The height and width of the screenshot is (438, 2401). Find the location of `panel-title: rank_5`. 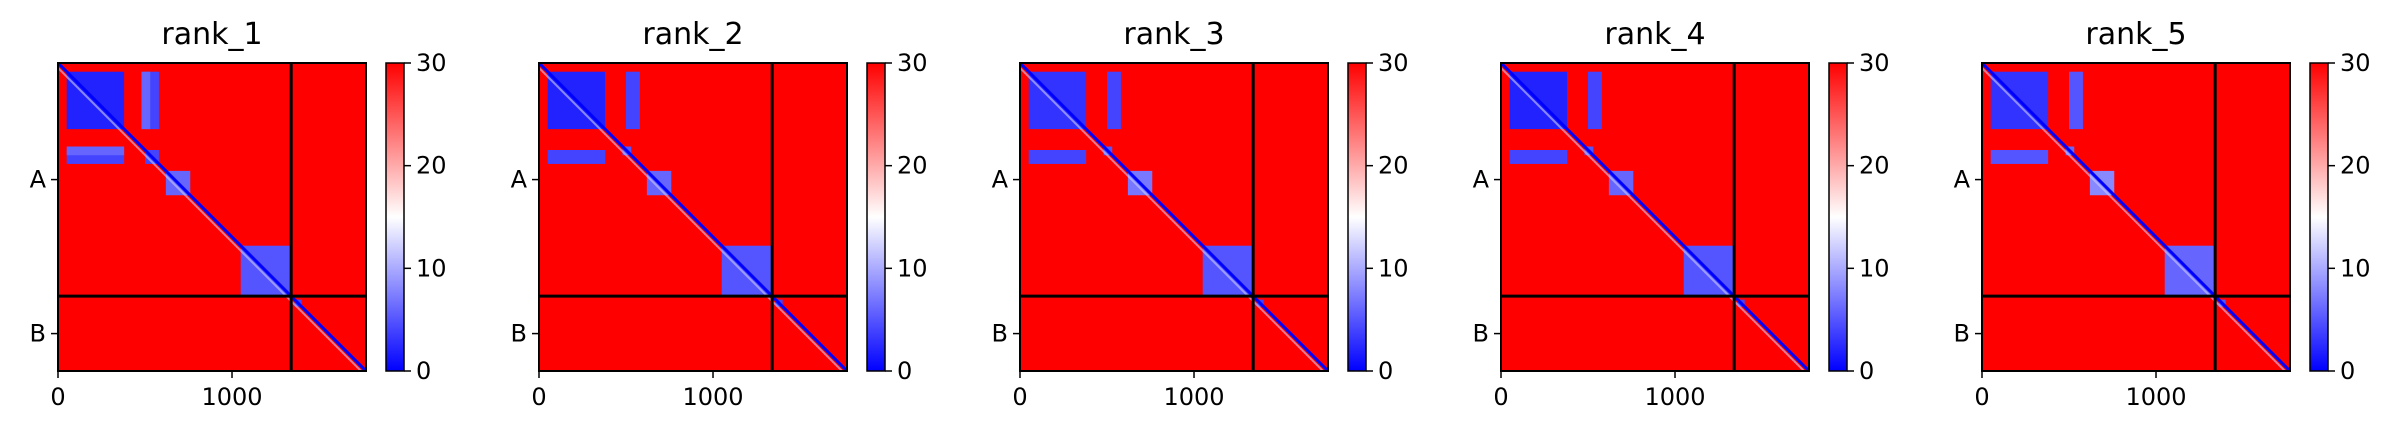

panel-title: rank_5 is located at coordinates (2135, 34).